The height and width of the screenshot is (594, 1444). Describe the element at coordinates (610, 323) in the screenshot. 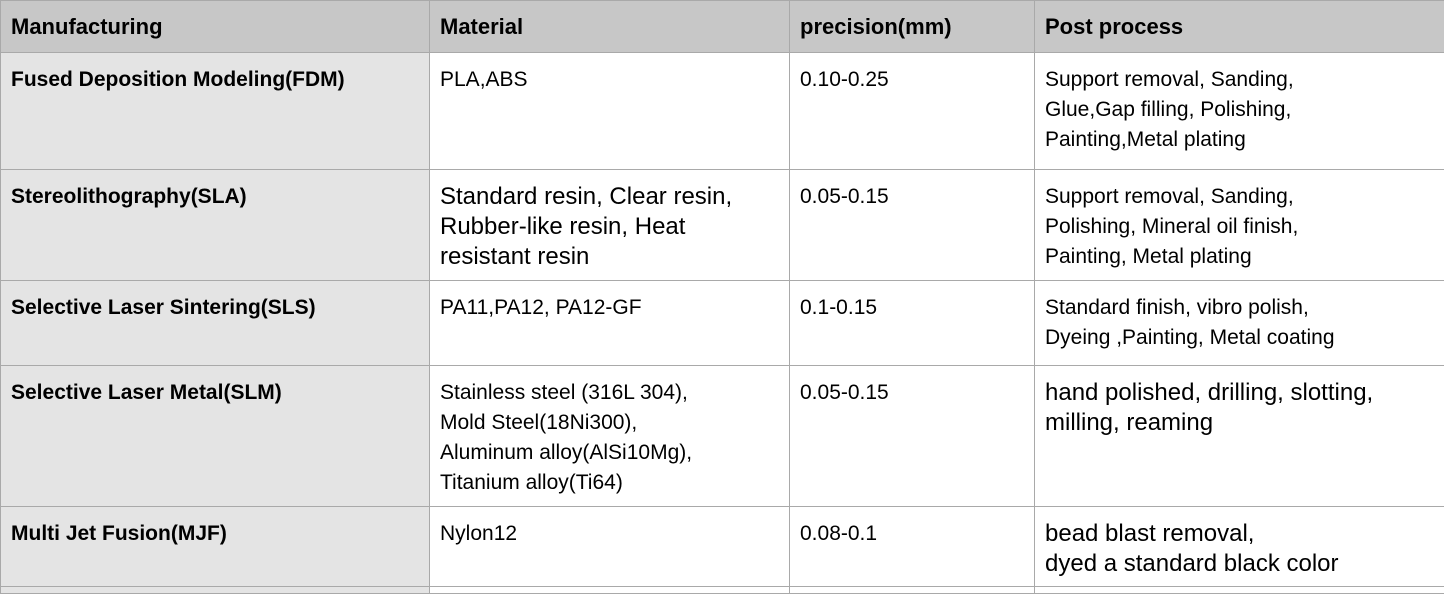

I see `row-material-cell: PA11,PA12, PA12-GF` at that location.